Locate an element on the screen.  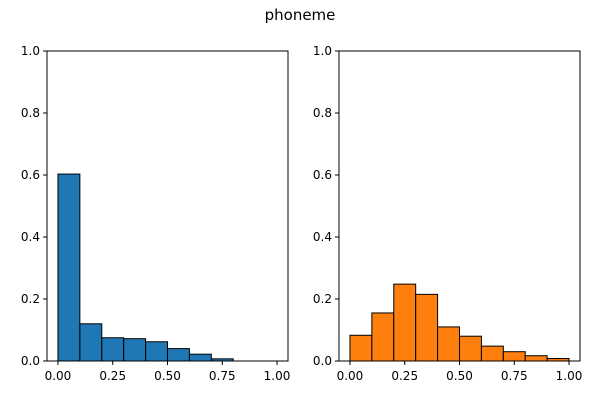
right-ytick-label: 0.4 is located at coordinates (322, 237).